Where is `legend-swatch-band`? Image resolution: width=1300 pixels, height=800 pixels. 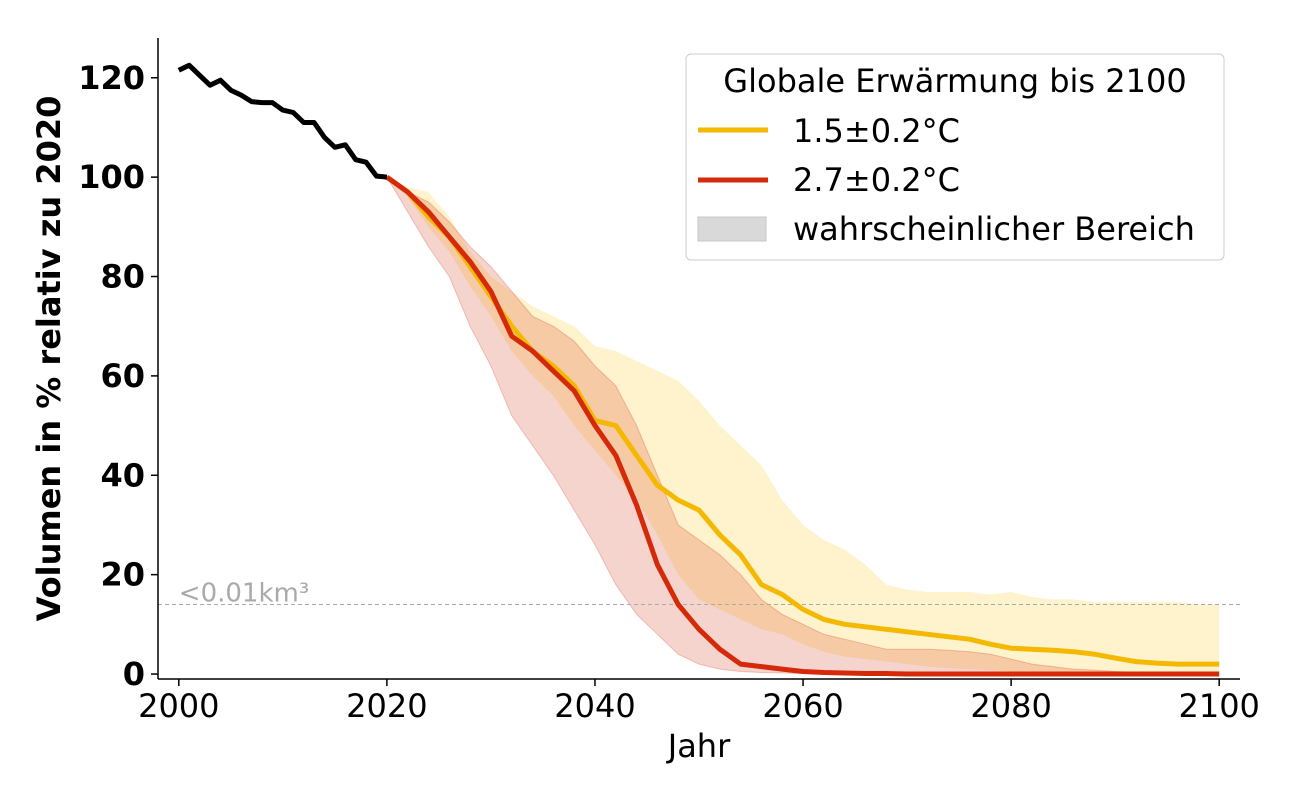
legend-swatch-band is located at coordinates (732, 229).